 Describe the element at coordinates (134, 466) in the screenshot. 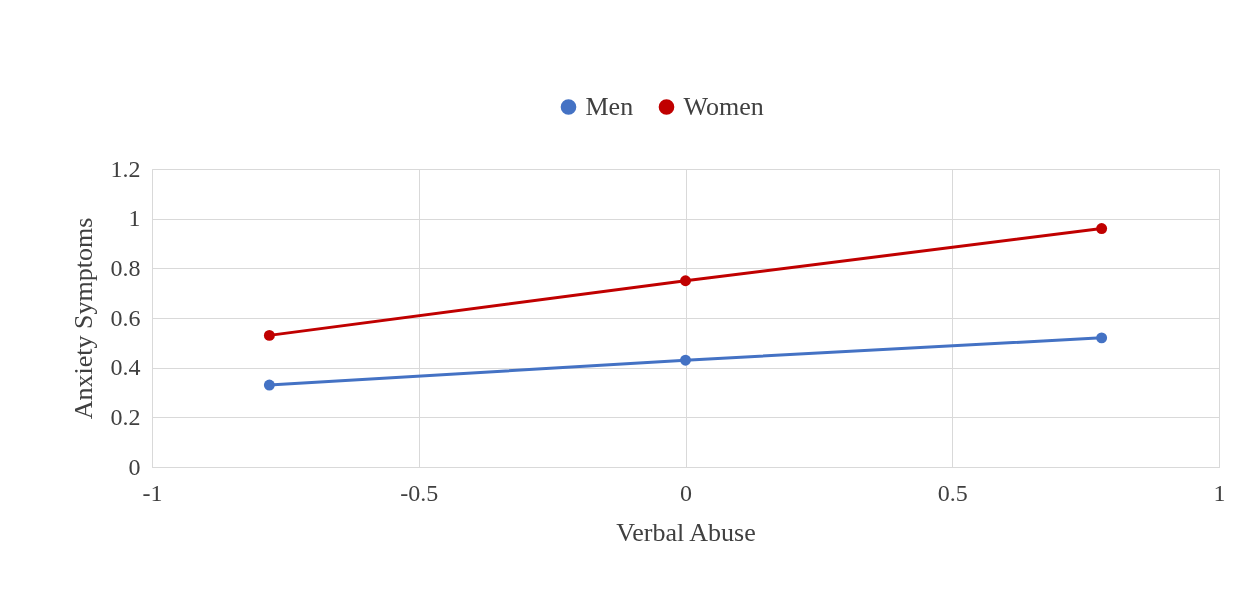

I see `y-tick-label: 0` at that location.